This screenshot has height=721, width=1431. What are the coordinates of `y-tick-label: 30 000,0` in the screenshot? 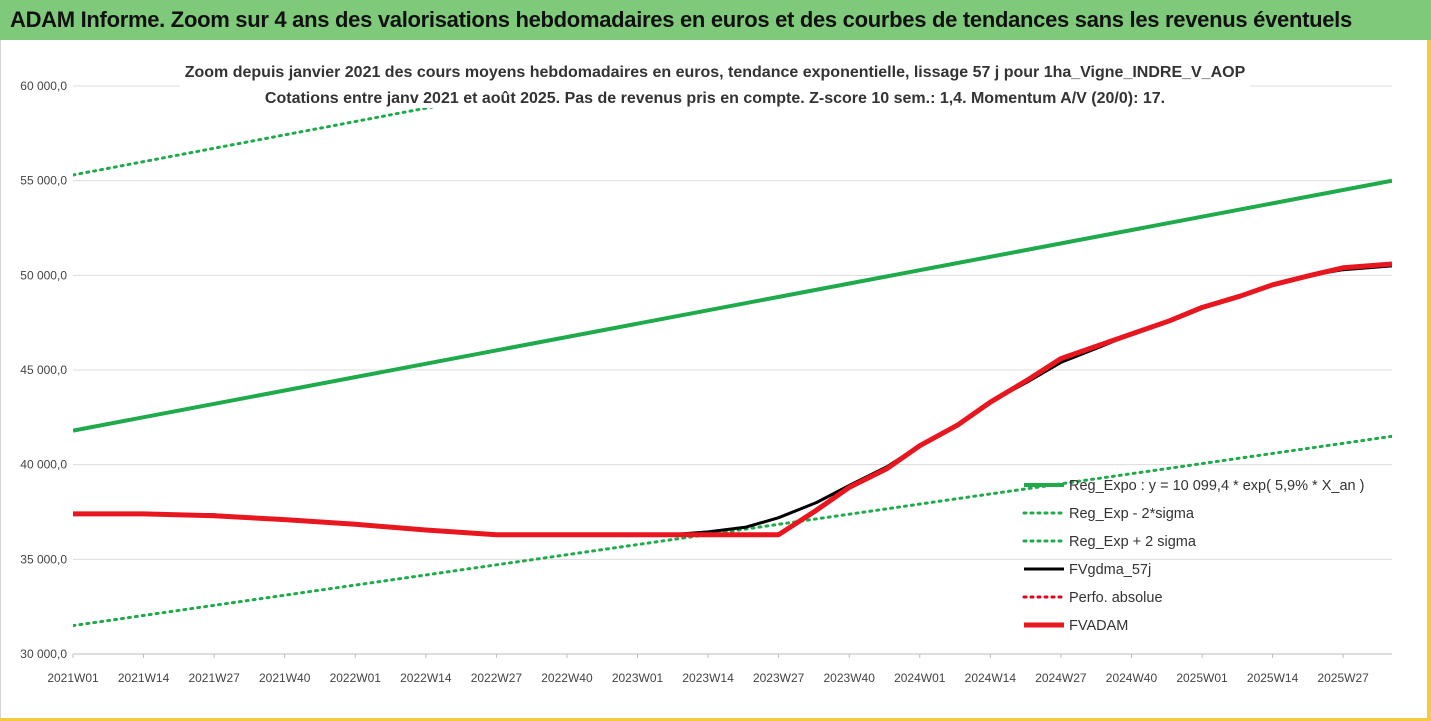 It's located at (43, 654).